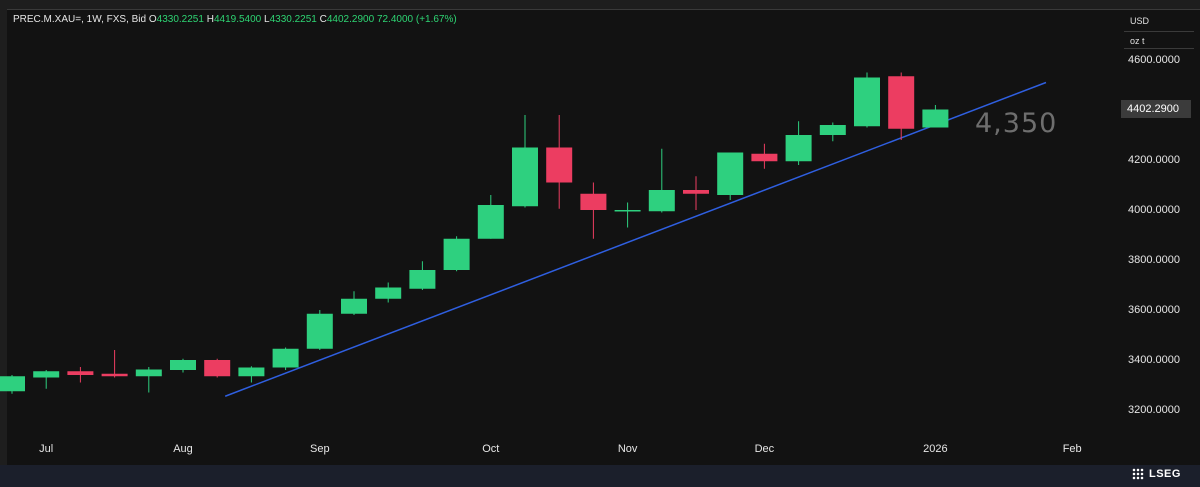 The width and height of the screenshot is (1200, 487). What do you see at coordinates (1154, 360) in the screenshot?
I see `y-tick-label: 3400.0000` at bounding box center [1154, 360].